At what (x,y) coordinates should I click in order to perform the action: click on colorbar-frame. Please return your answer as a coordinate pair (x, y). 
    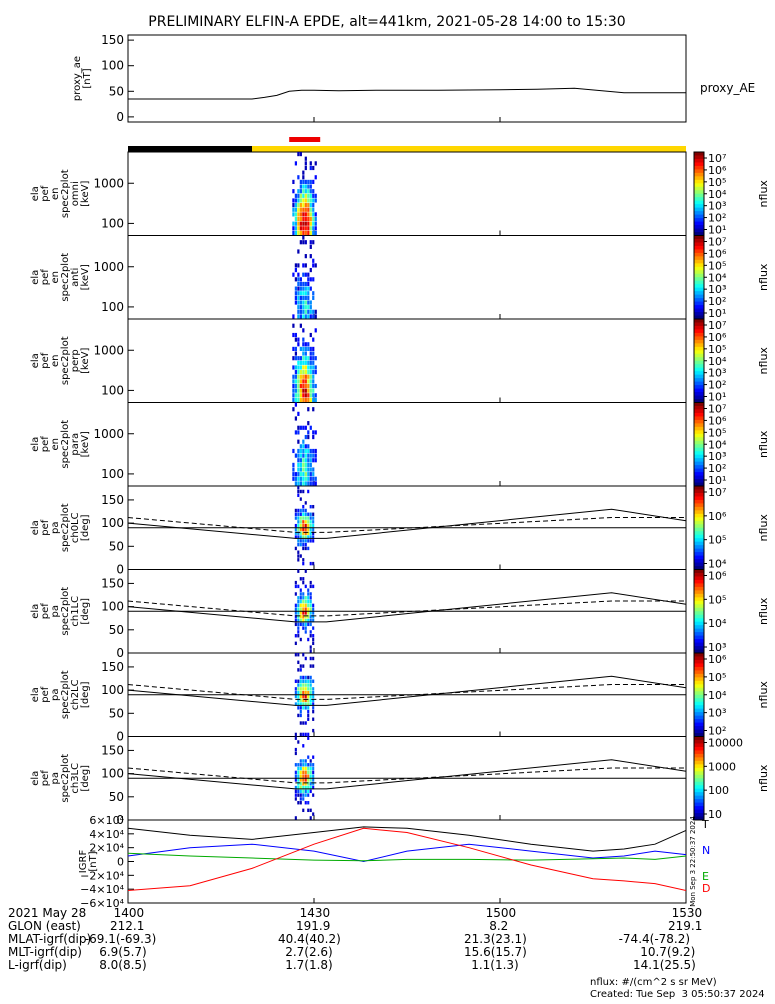
    Looking at the image, I should click on (699, 778).